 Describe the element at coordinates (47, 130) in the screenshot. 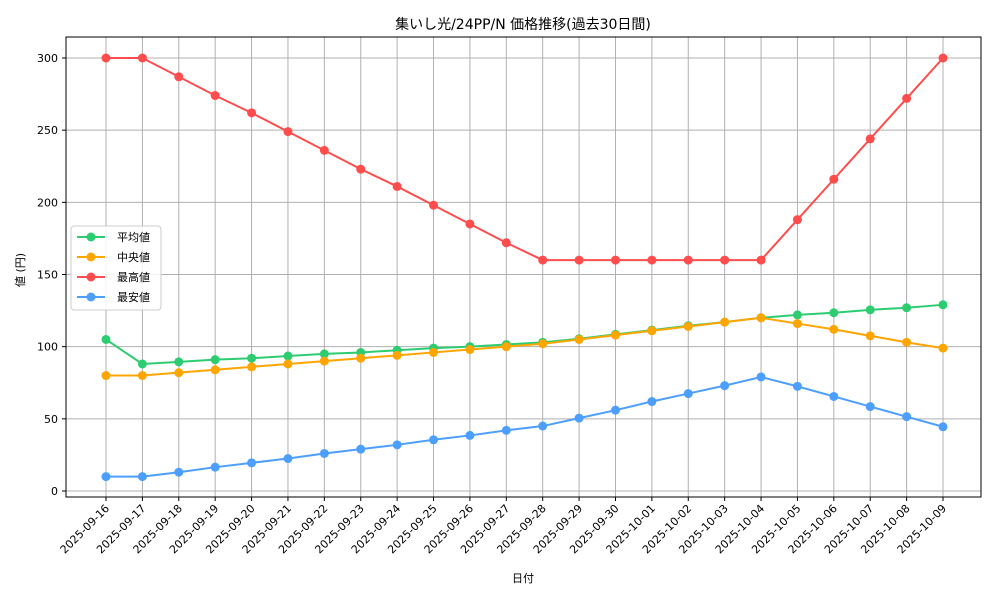

I see `y-tick-label: 250` at that location.